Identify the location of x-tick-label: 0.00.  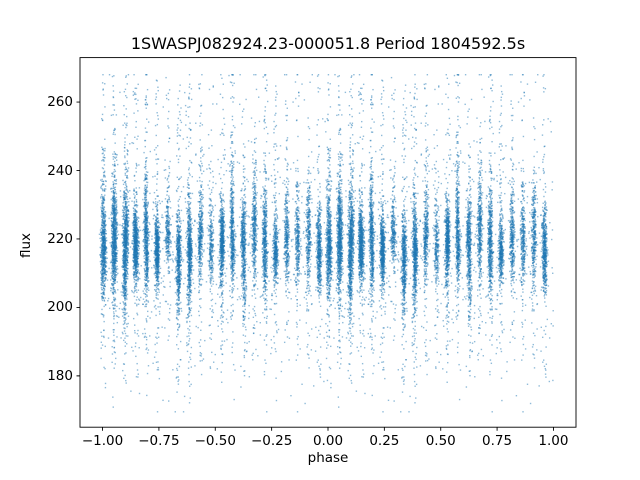
(328, 441).